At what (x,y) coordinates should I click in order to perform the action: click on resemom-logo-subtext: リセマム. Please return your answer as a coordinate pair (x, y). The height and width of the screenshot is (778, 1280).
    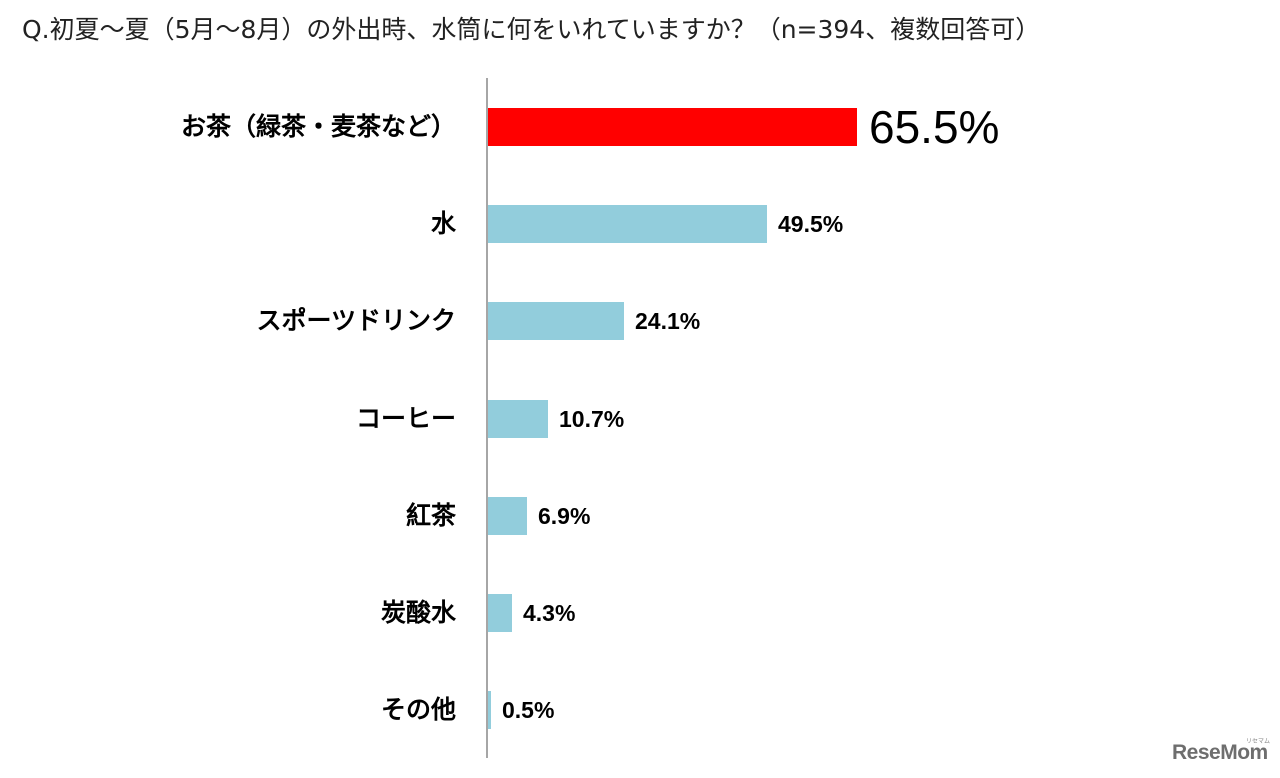
    Looking at the image, I should click on (1258, 741).